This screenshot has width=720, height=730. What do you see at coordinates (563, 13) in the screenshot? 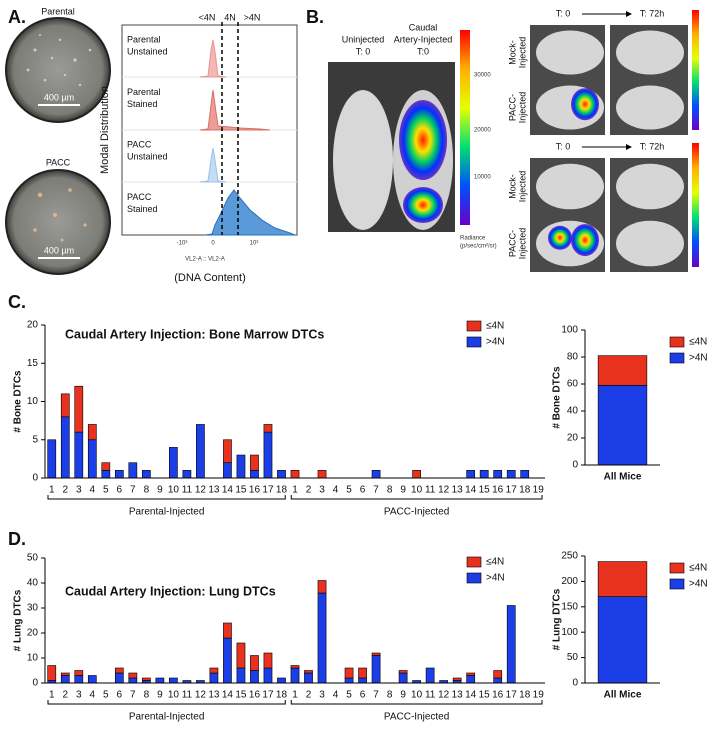
I see `time-label: T: 0` at bounding box center [563, 13].